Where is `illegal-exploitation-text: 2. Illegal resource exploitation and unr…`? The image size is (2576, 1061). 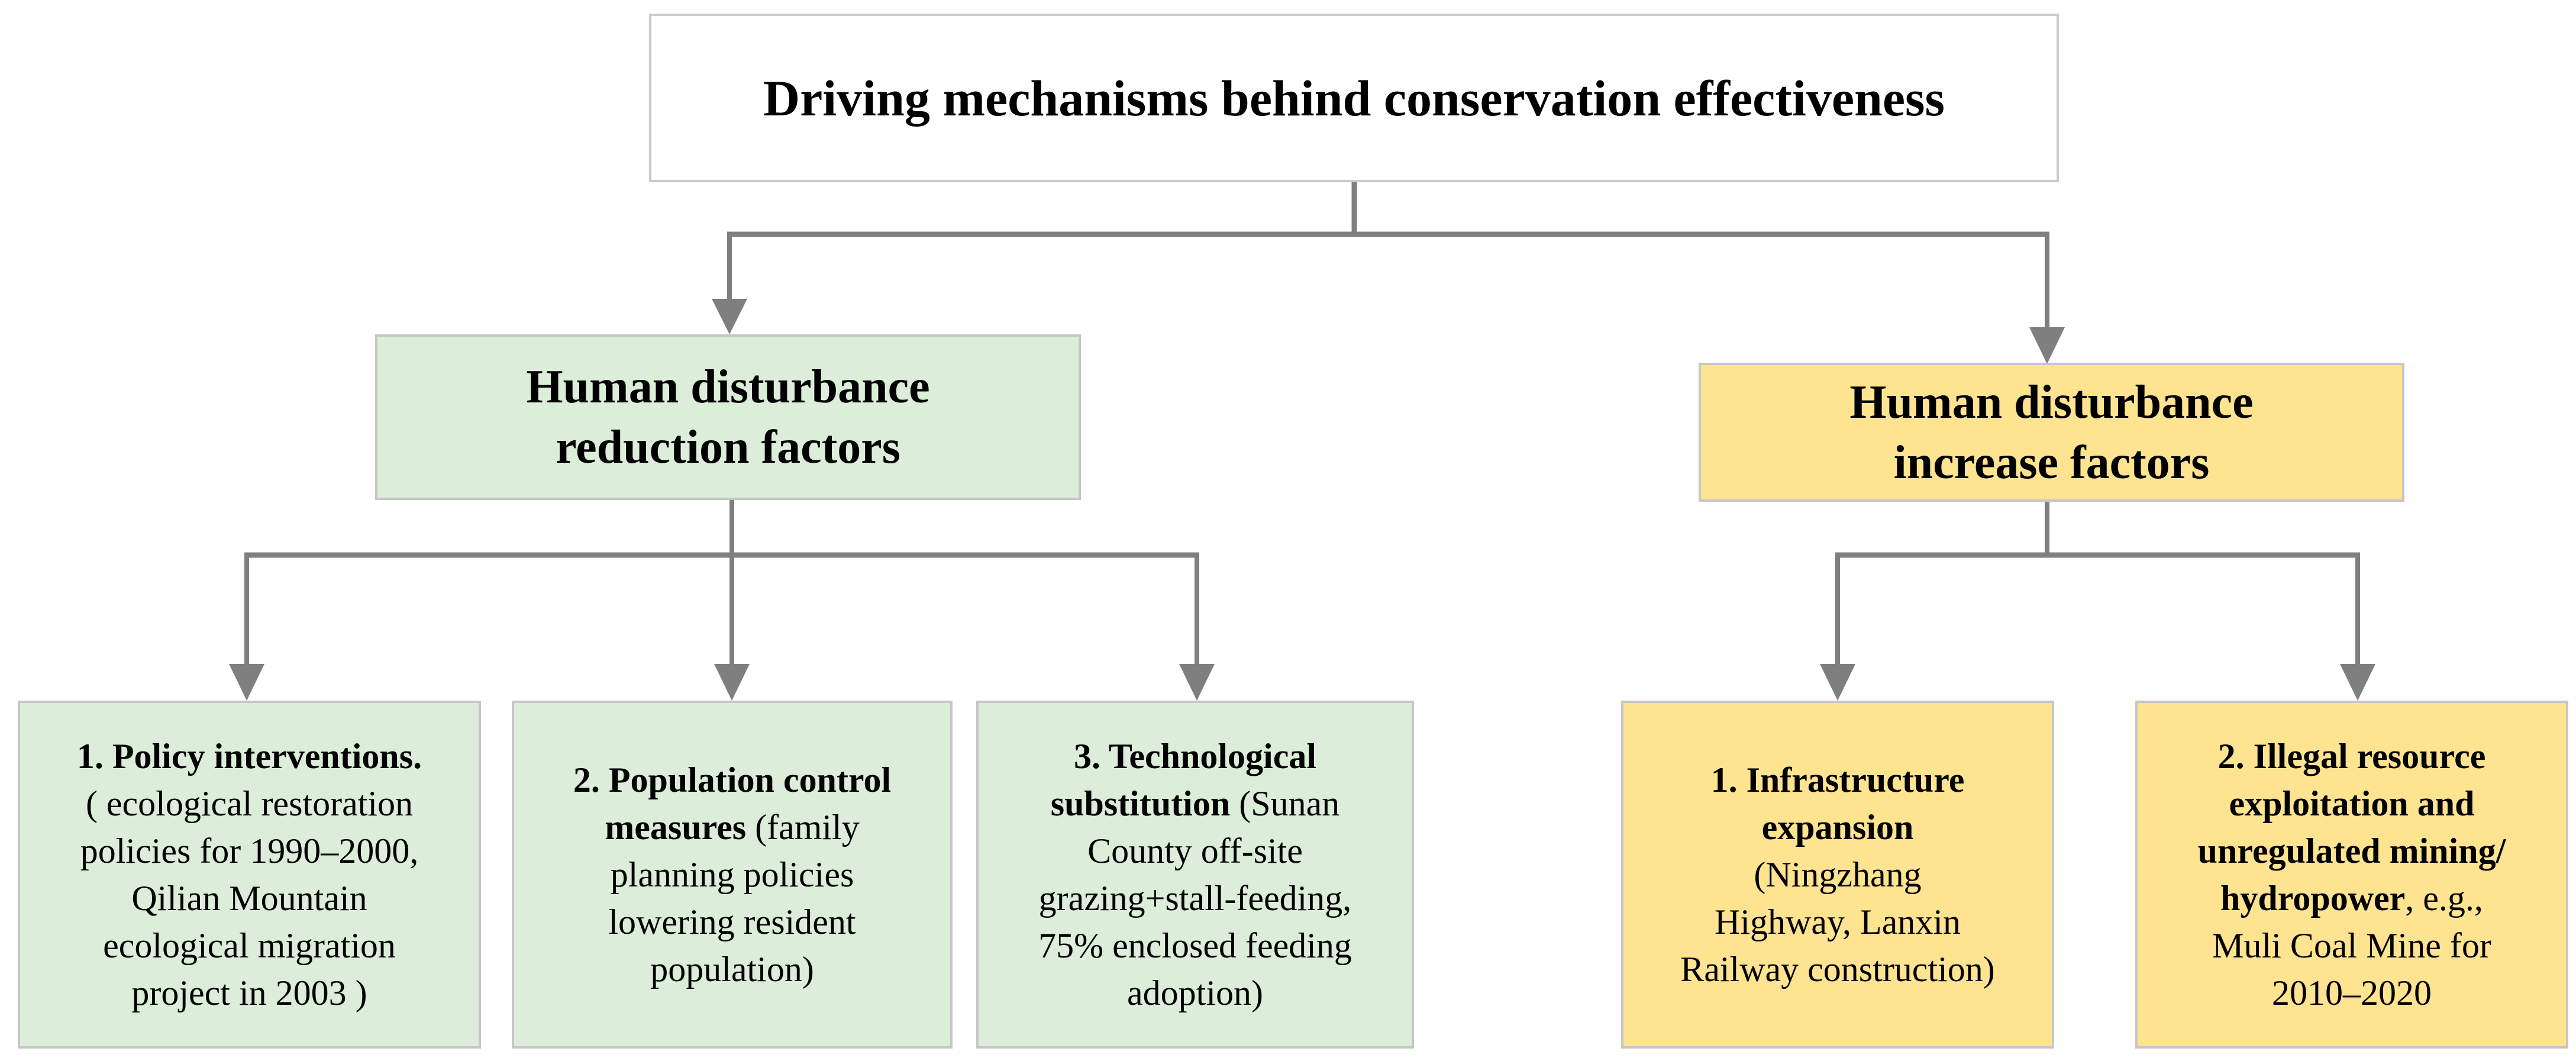 illegal-exploitation-text: 2. Illegal resource exploitation and unr… is located at coordinates (2352, 875).